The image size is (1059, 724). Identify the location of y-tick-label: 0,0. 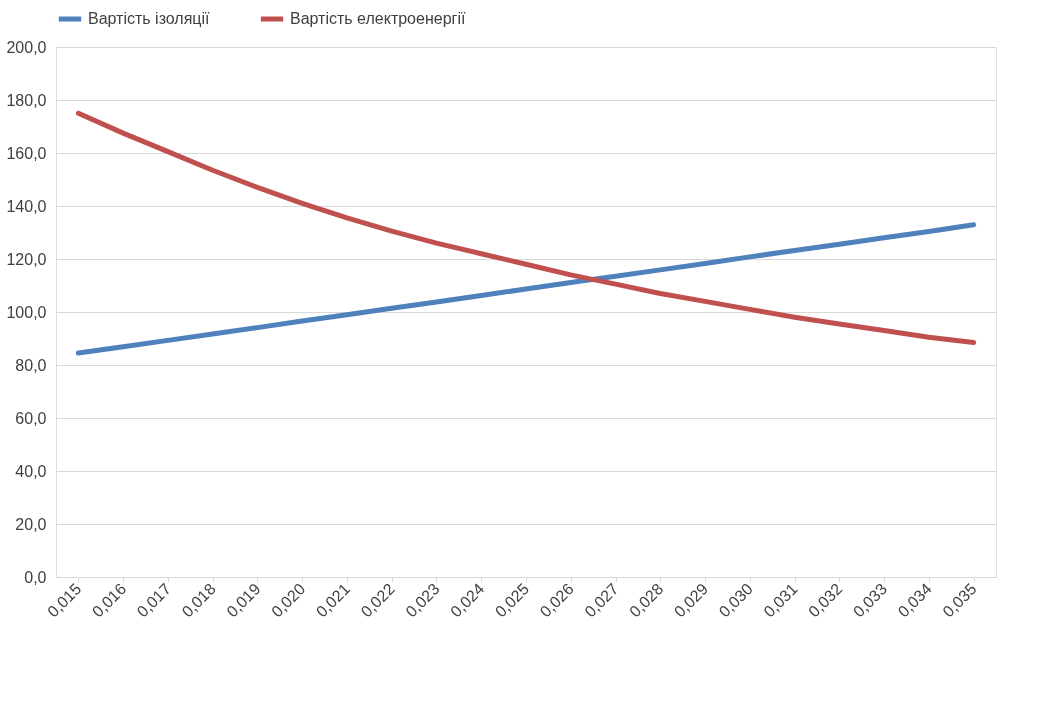
(35, 577).